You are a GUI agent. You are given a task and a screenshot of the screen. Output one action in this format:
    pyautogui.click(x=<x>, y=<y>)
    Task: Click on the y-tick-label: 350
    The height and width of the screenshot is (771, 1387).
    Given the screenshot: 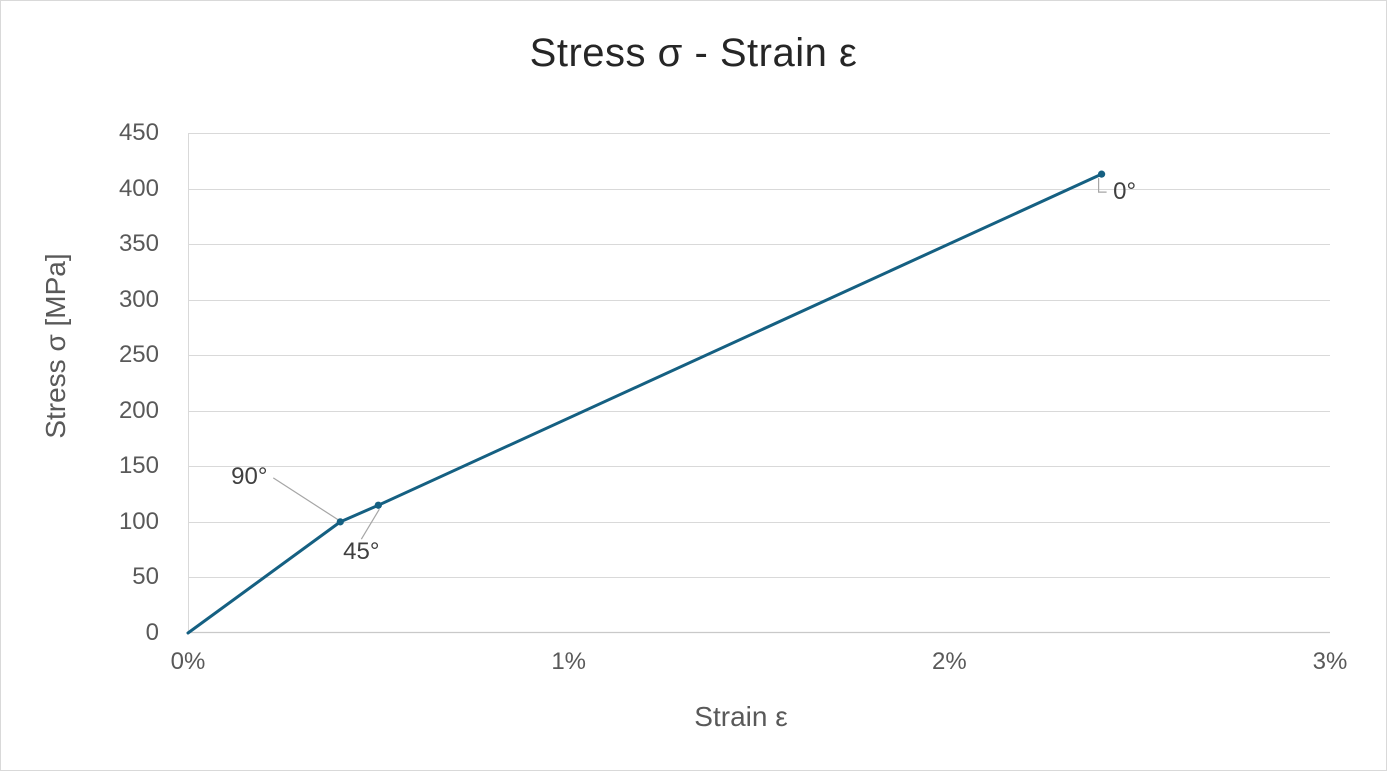 What is the action you would take?
    pyautogui.click(x=138, y=244)
    